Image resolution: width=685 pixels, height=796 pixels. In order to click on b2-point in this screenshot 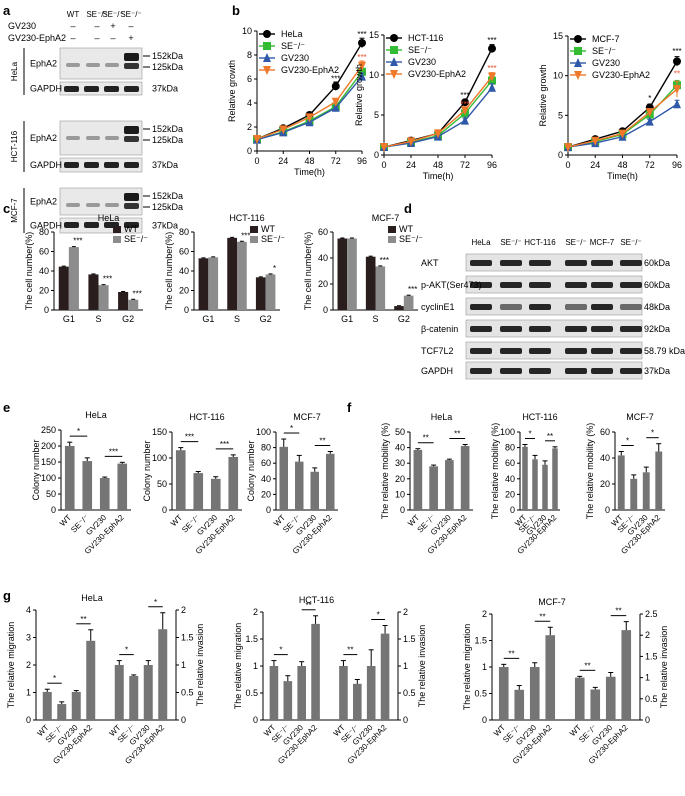, I will do `click(465, 120)`.